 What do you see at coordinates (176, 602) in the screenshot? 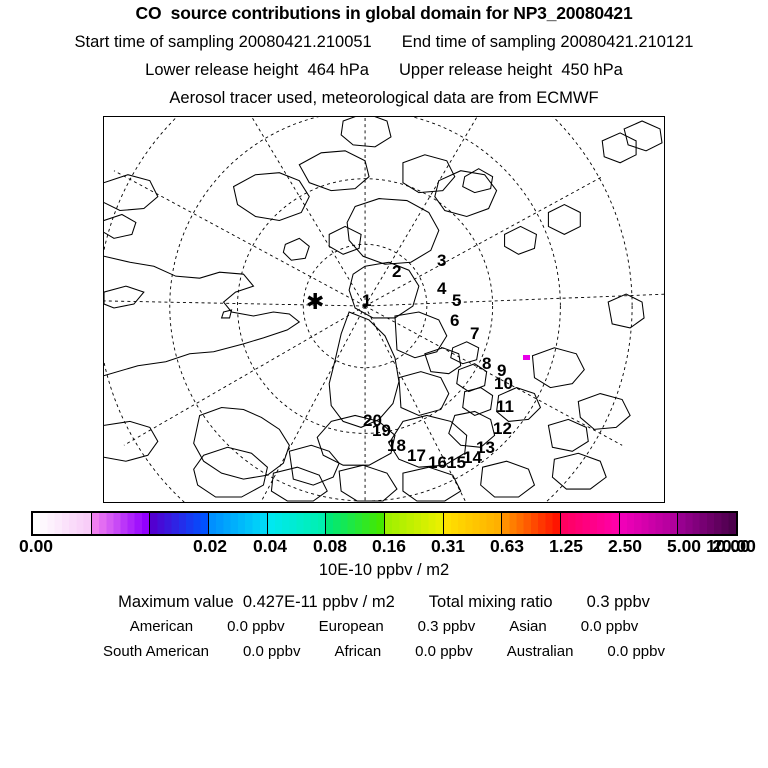
I see `maximum-value-label: Maximum value` at bounding box center [176, 602].